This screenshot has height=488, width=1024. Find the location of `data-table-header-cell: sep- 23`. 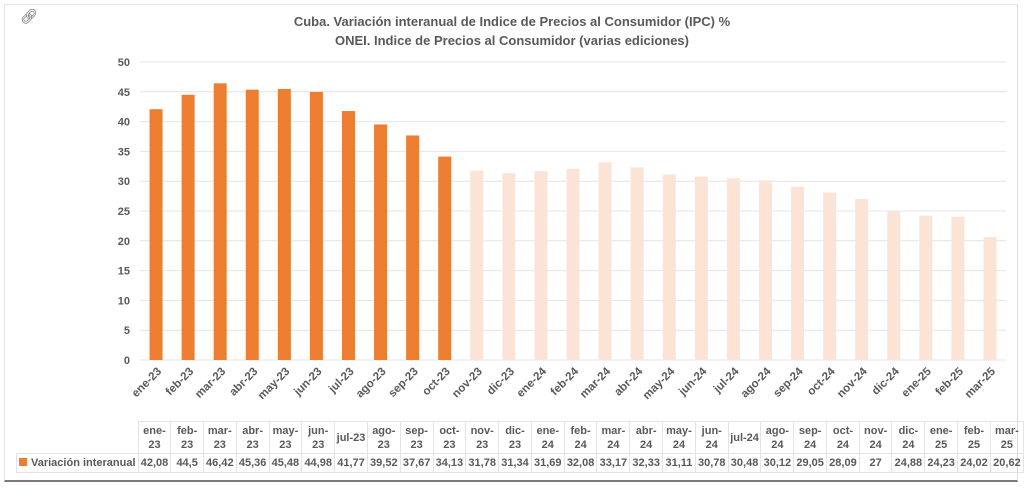

data-table-header-cell: sep- 23 is located at coordinates (416, 437).